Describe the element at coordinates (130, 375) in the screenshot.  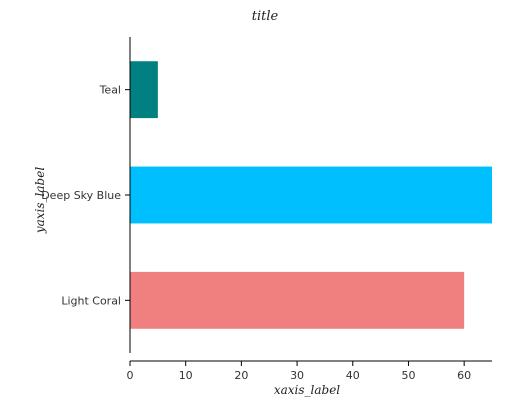
I see `x-tick-label-0: 0` at that location.